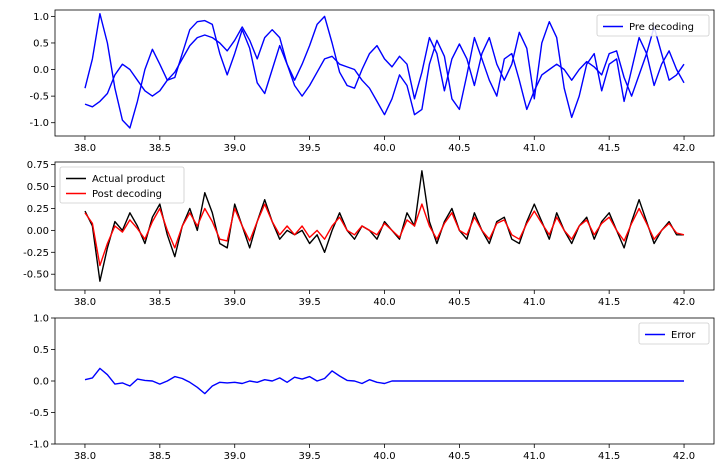  Describe the element at coordinates (36, 275) in the screenshot. I see `y-tick-label: -0.50` at that location.